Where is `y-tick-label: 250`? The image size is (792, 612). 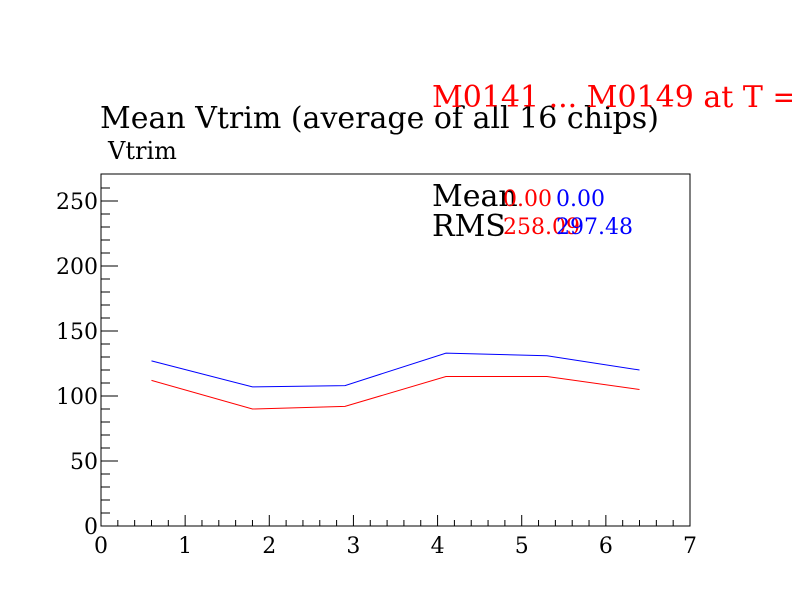 y-tick-label: 250 is located at coordinates (77, 202).